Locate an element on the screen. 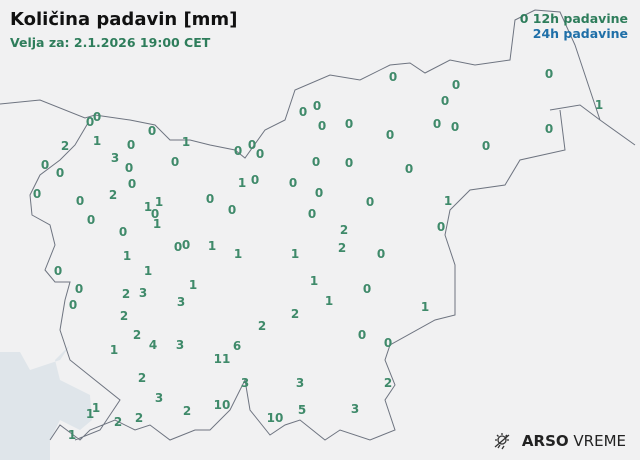 The width and height of the screenshot is (640, 460). station-value: 11 is located at coordinates (222, 359).